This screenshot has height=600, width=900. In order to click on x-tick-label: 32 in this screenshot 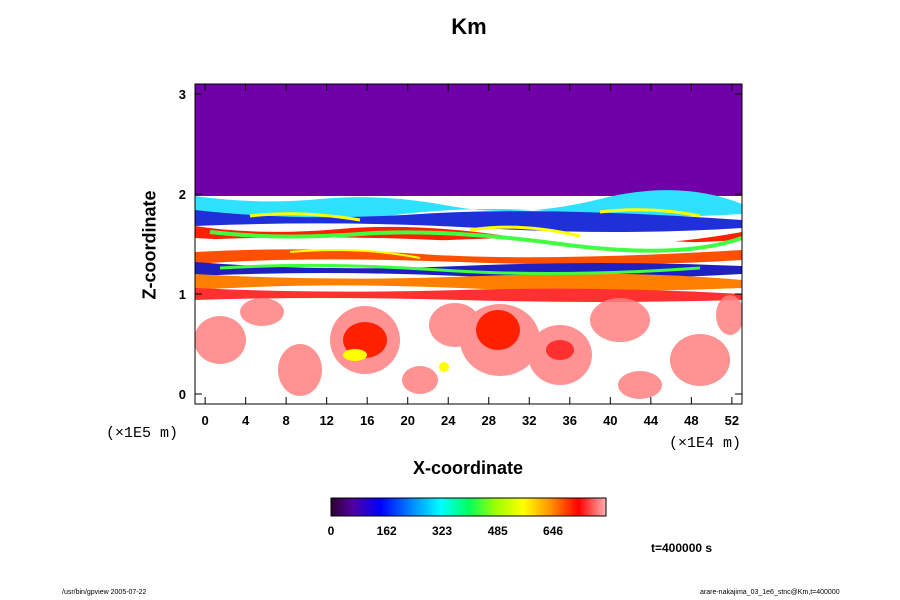, I will do `click(529, 420)`.